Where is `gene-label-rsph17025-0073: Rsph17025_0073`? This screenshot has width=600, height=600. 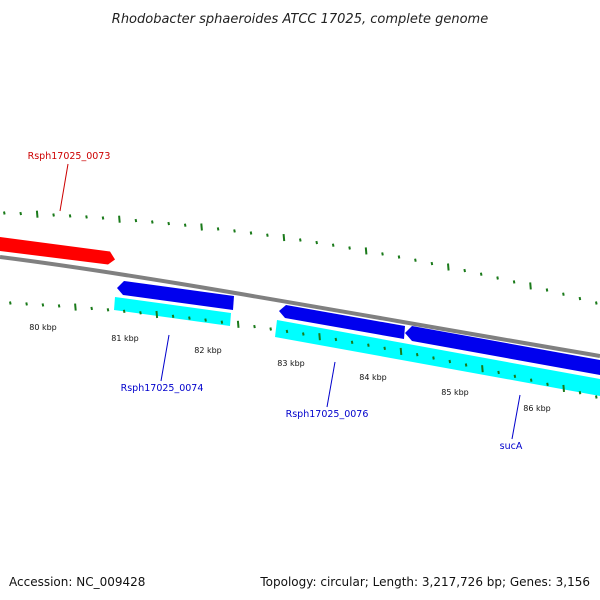 gene-label-rsph17025-0073: Rsph17025_0073 is located at coordinates (69, 156).